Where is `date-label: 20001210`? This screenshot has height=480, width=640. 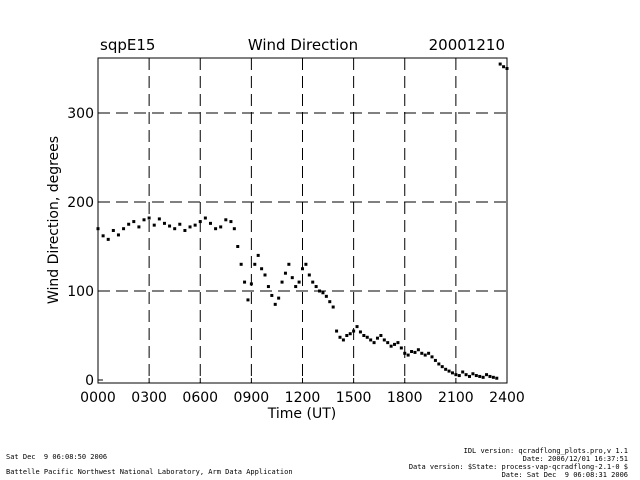
date-label: 20001210 is located at coordinates (467, 45).